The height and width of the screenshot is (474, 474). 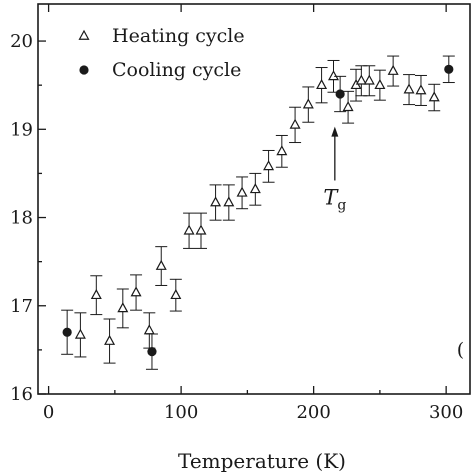 I want to click on tg-label-subscript: g, so click(x=341, y=205).